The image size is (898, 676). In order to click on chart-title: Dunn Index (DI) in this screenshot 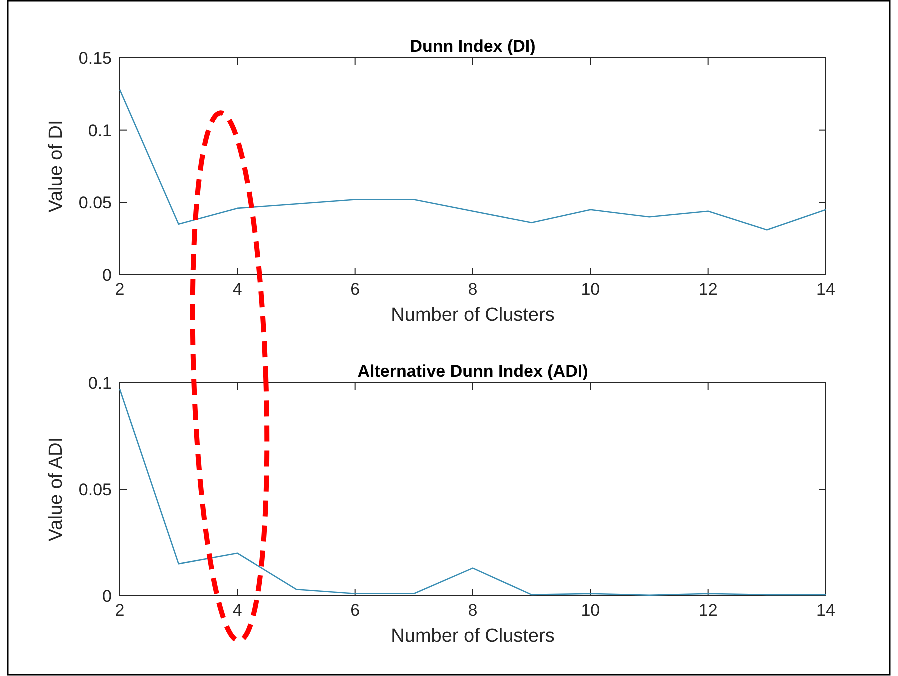, I will do `click(473, 46)`.